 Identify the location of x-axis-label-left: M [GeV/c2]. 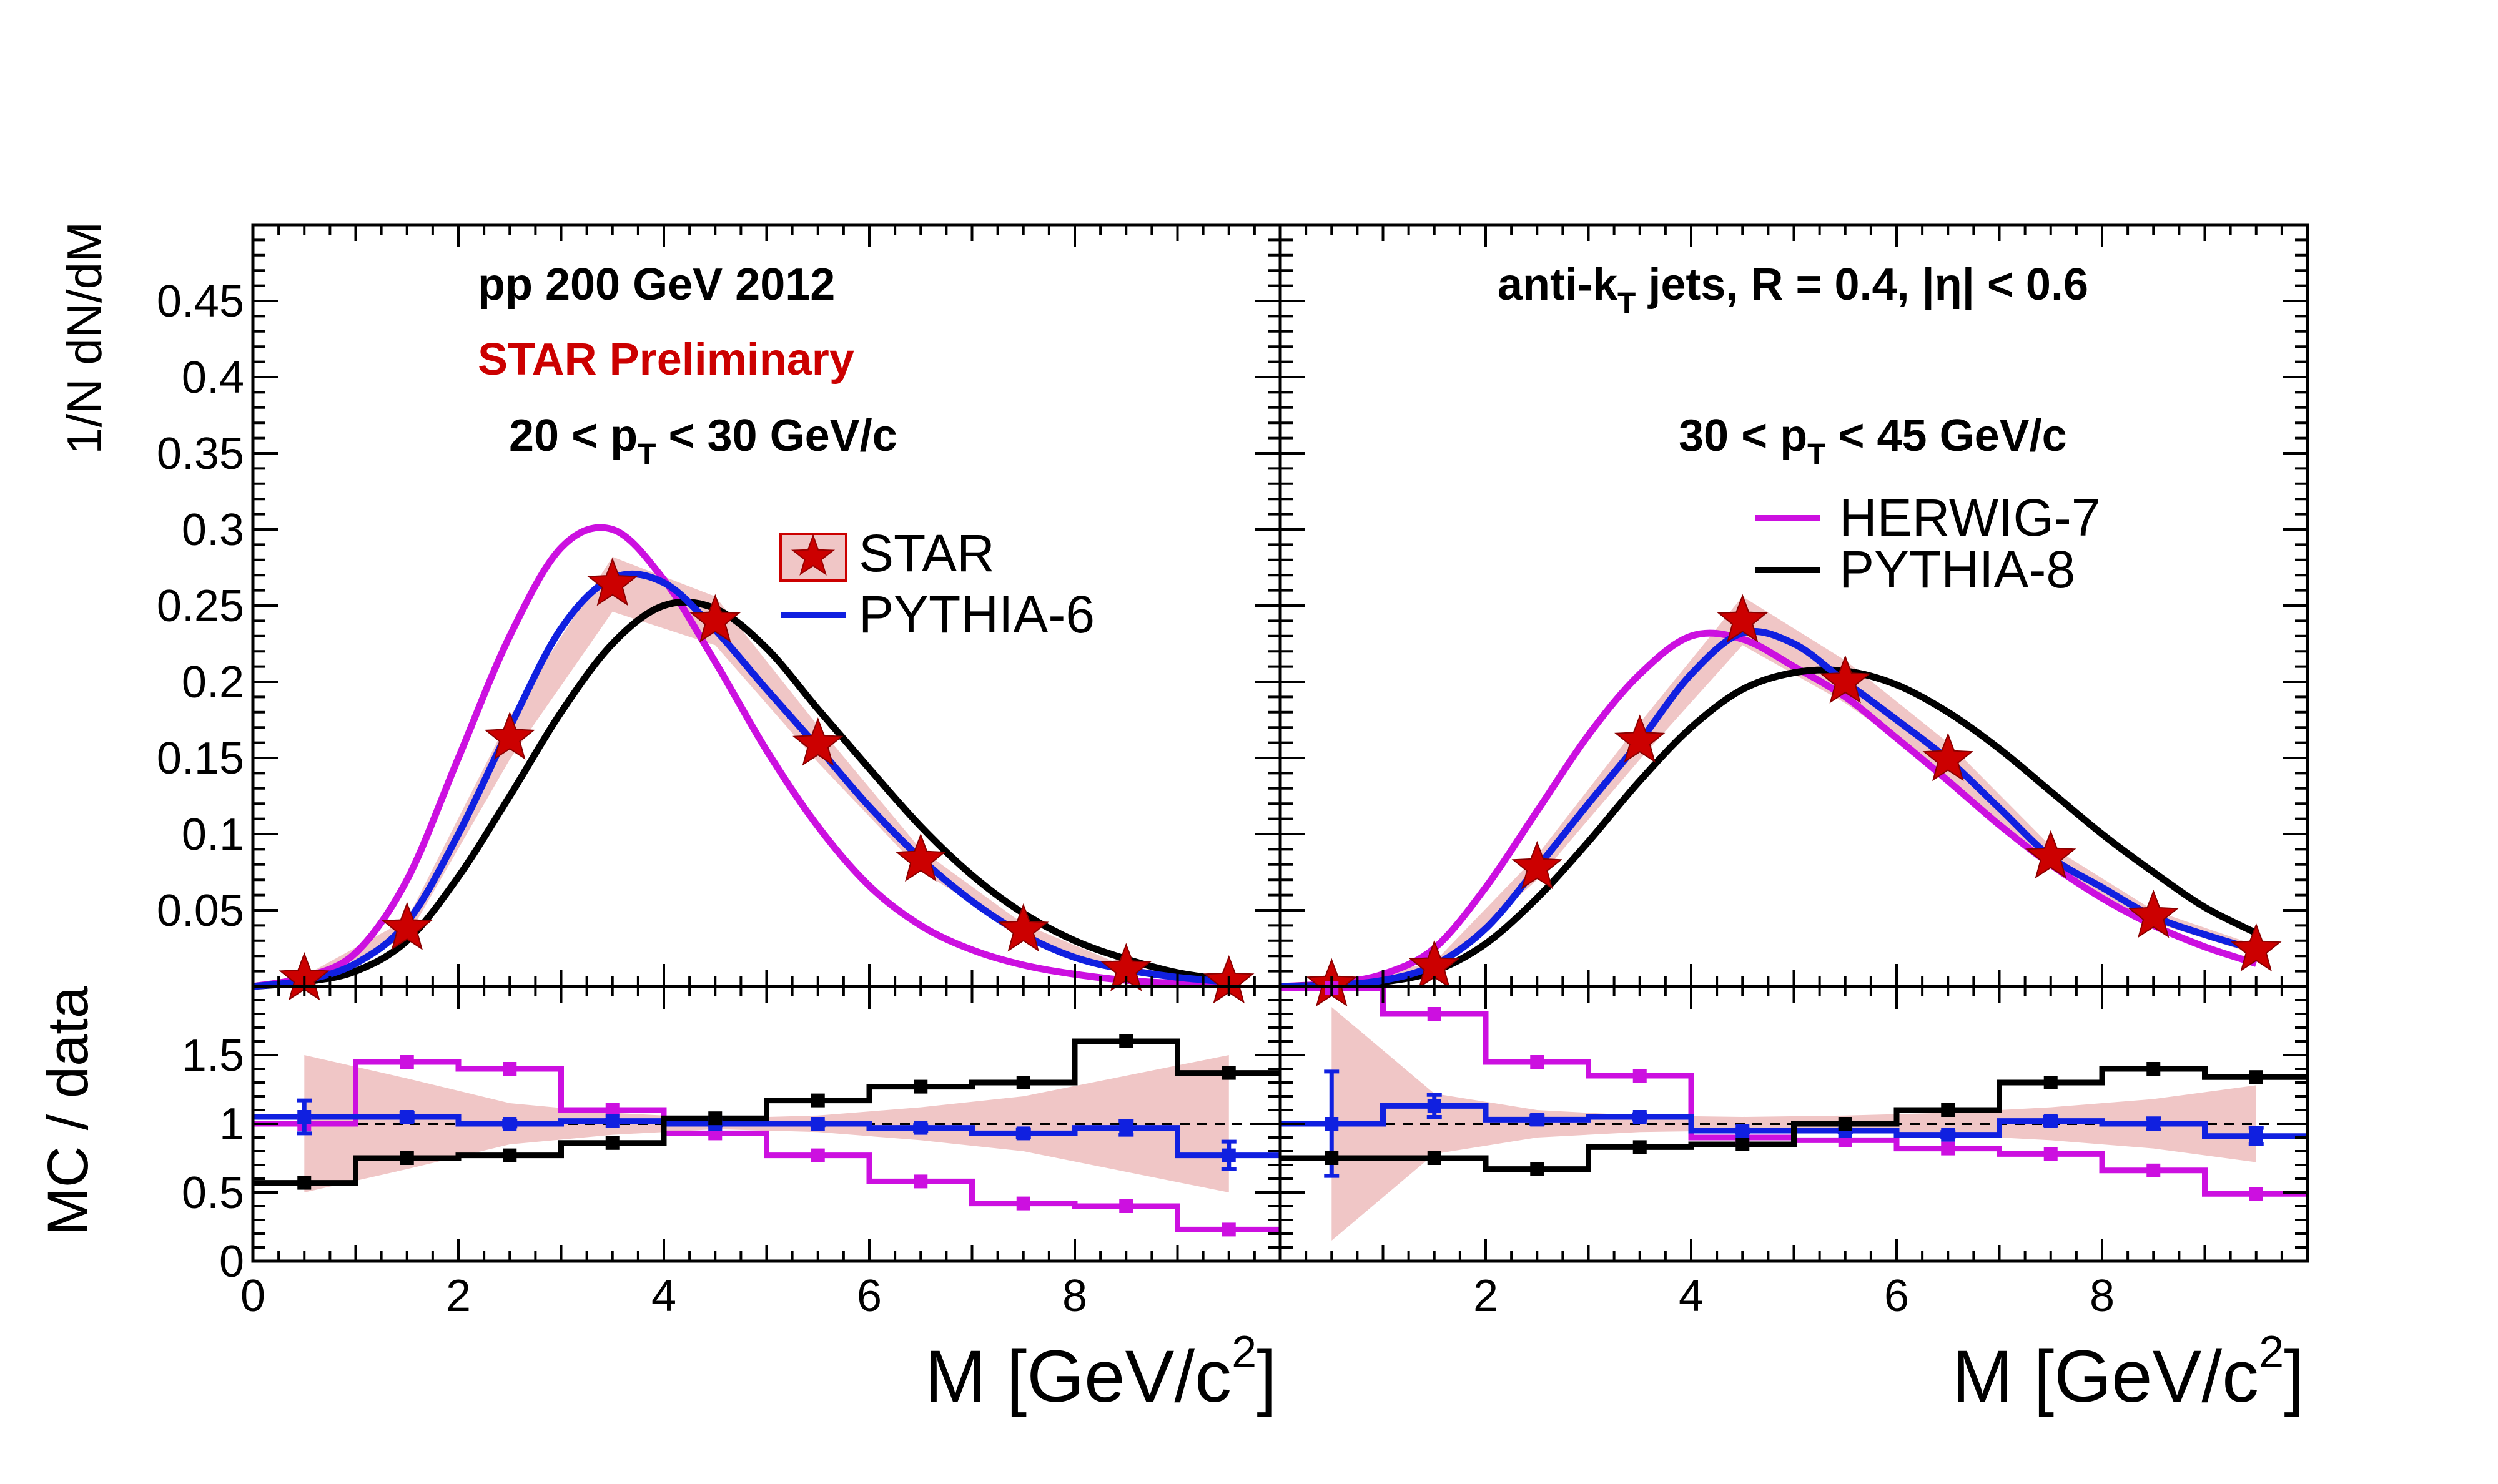
(1100, 1372).